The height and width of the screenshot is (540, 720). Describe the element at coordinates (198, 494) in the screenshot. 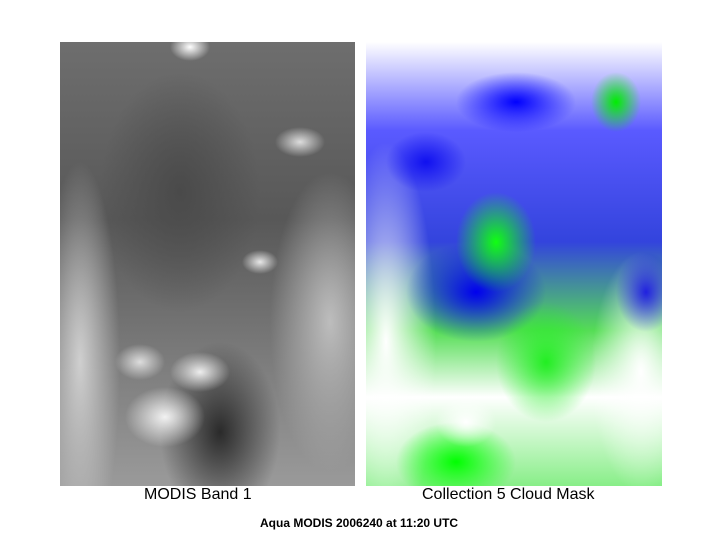

I see `band1-caption: MODIS Band 1` at that location.